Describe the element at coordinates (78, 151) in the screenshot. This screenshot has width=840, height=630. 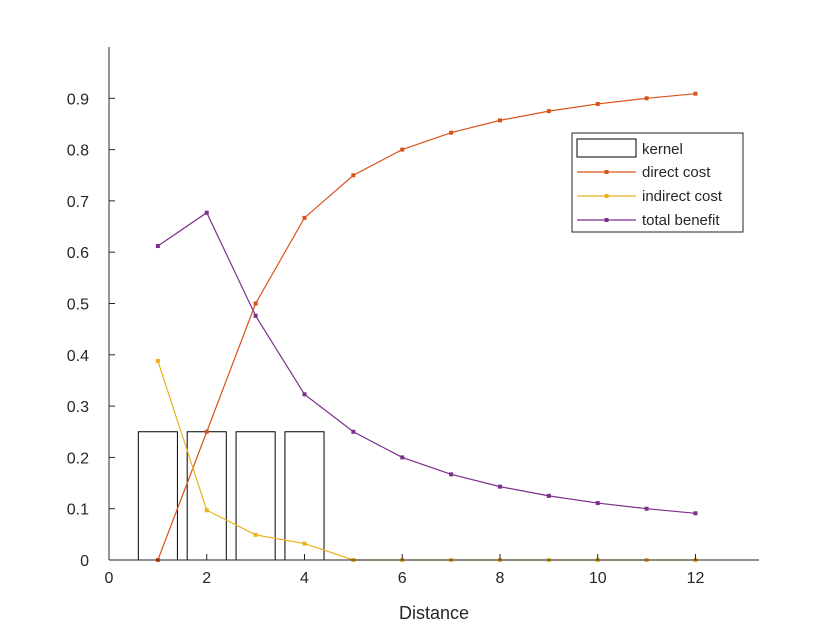
I see `y-tick-label: 0.8` at that location.